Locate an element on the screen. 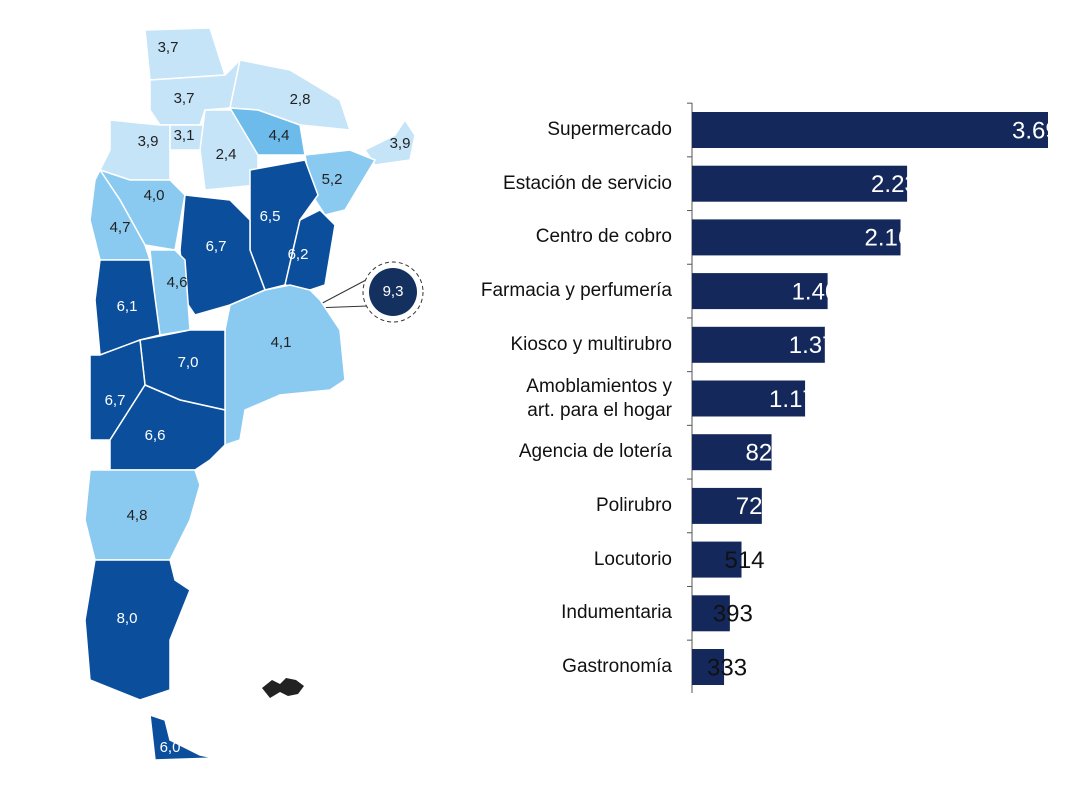 This screenshot has height=801, width=1074. category-label: Locutorio is located at coordinates (632, 559).